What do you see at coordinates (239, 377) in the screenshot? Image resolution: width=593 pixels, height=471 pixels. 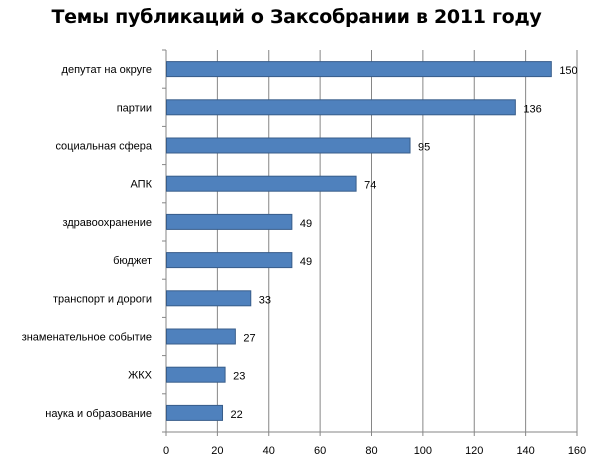 I see `data-label: 23` at bounding box center [239, 377].